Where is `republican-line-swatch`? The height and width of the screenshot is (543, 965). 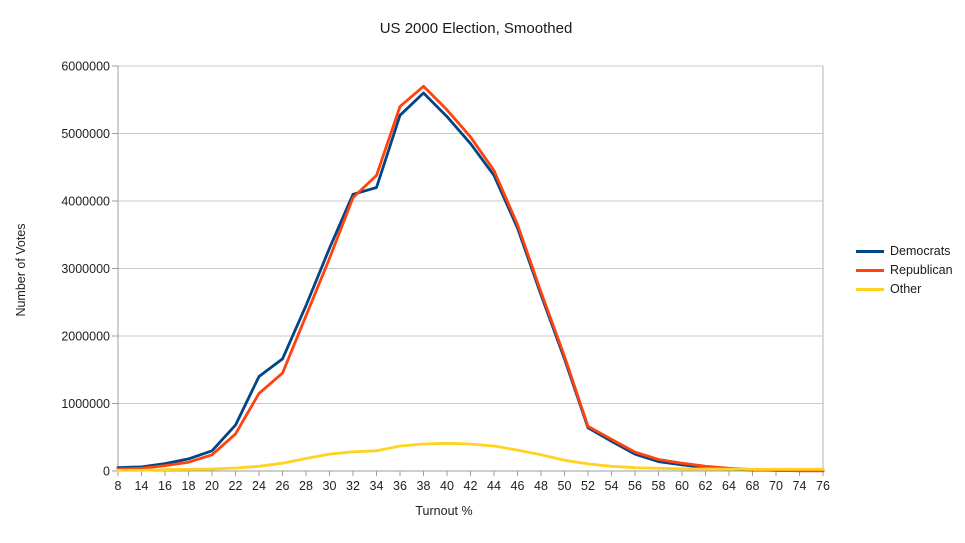 republican-line-swatch is located at coordinates (870, 270).